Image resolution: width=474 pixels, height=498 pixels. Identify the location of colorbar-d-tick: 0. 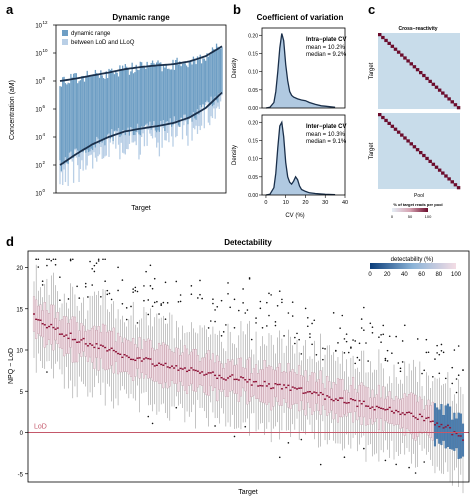
(370, 275).